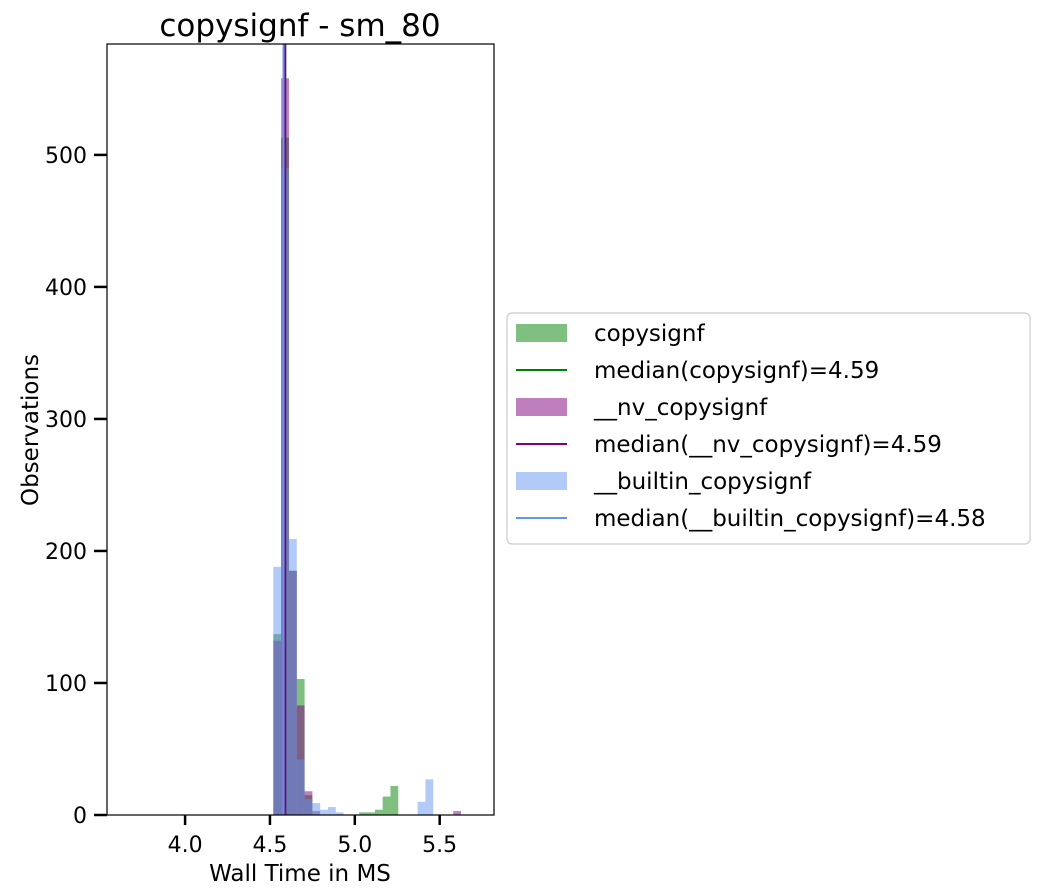  I want to click on x-tick-label-3: 5.5, so click(439, 845).